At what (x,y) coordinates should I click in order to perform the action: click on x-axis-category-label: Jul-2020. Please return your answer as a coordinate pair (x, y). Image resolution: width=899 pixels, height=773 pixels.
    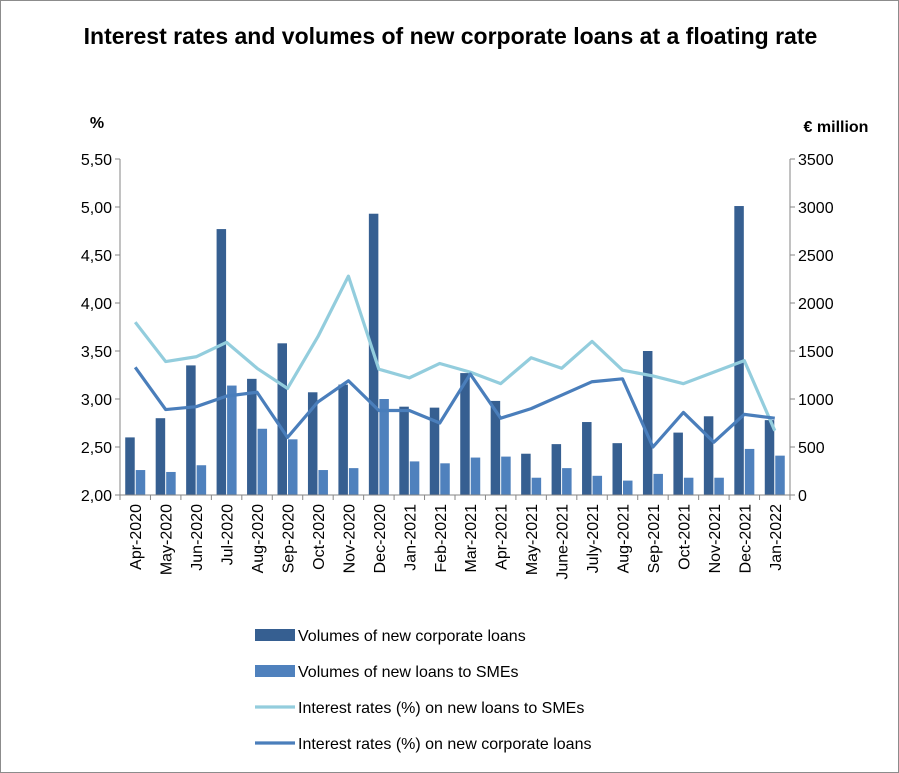
    Looking at the image, I should click on (228, 534).